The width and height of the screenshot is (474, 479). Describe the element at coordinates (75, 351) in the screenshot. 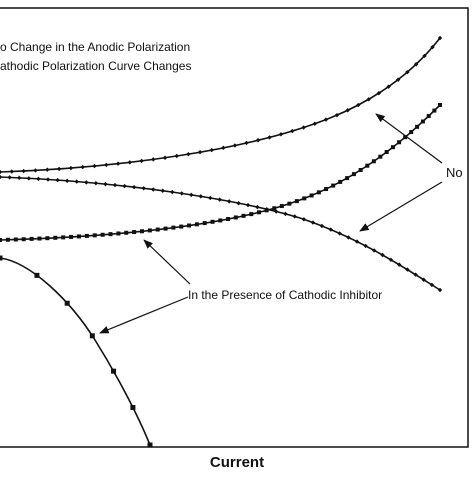

I see `inhibited-cathodic-curve` at that location.